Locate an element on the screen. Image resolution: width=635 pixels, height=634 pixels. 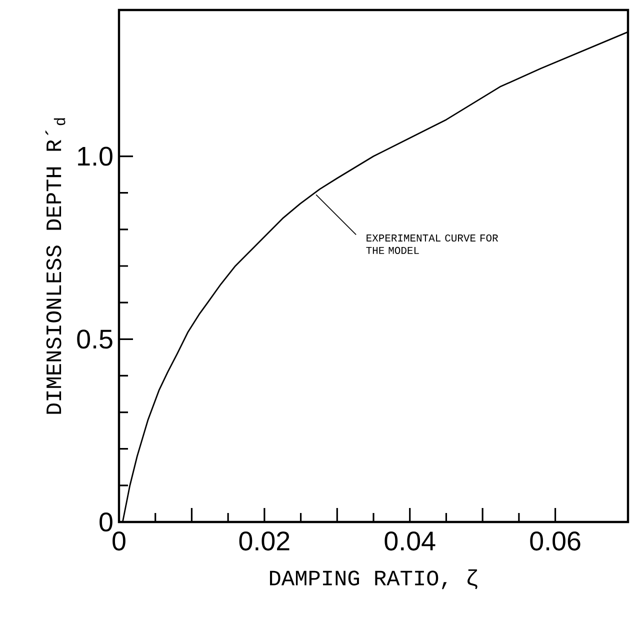
y-tick-label: 0 is located at coordinates (106, 522).